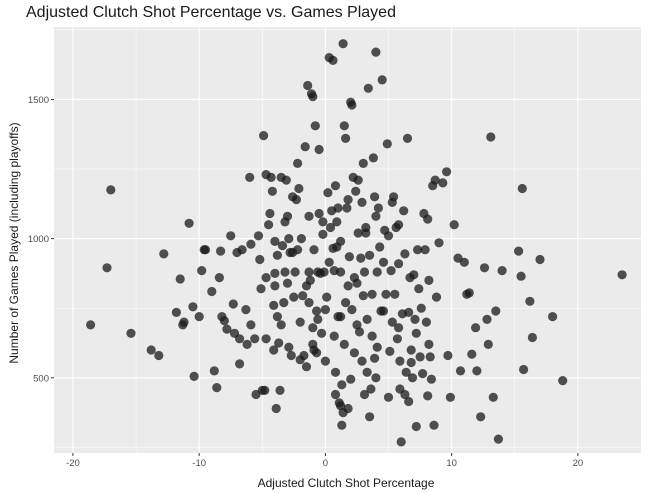 This screenshot has height=493, width=648. Describe the element at coordinates (41, 378) in the screenshot. I see `y-tick-label: 500` at that location.